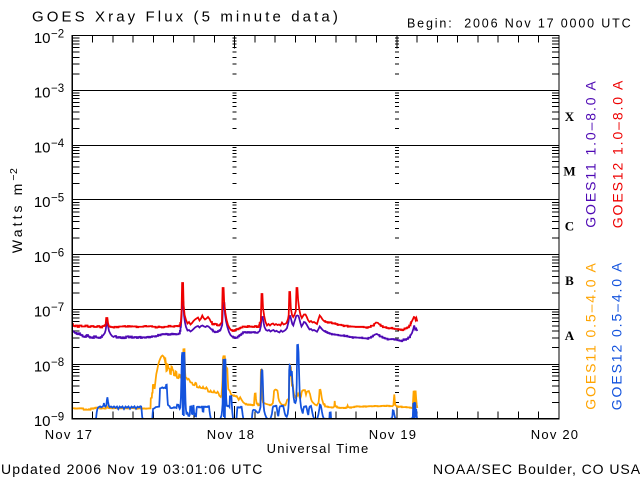  I want to click on svg-text: −7, so click(57, 308).